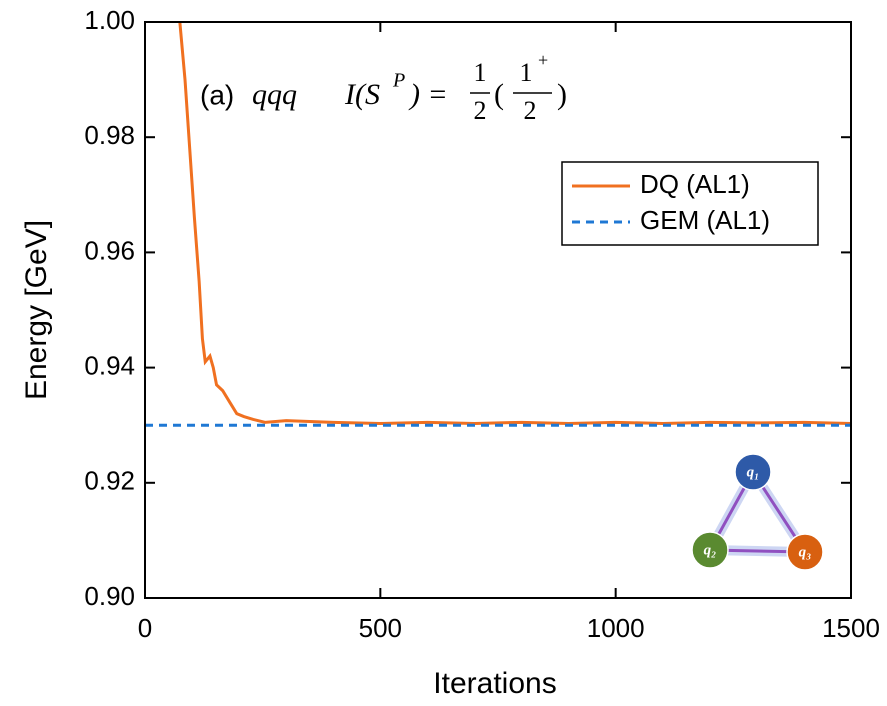 The height and width of the screenshot is (706, 887). What do you see at coordinates (705, 220) in the screenshot?
I see `legend-label: GEM (AL1)` at bounding box center [705, 220].